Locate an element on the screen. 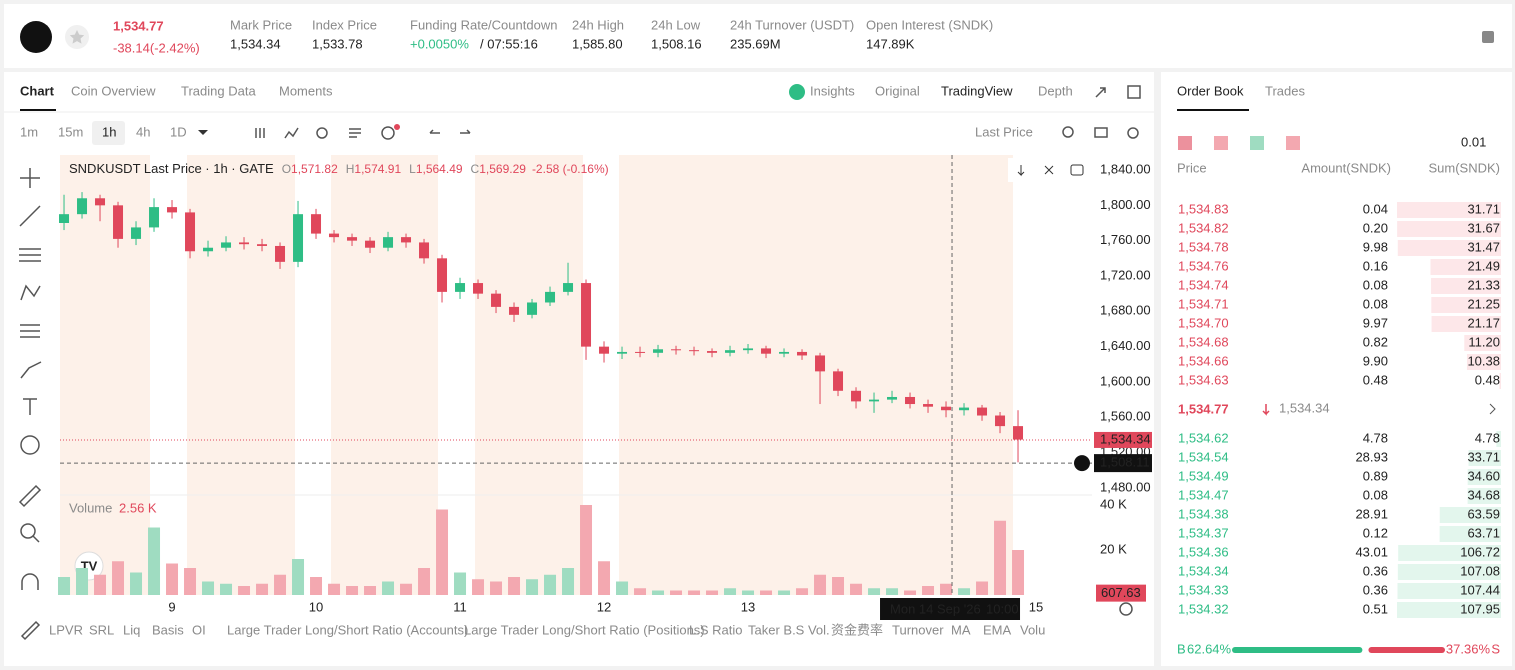 This screenshot has height=670, width=1515. ob-price: 1,534.68 is located at coordinates (1203, 341).